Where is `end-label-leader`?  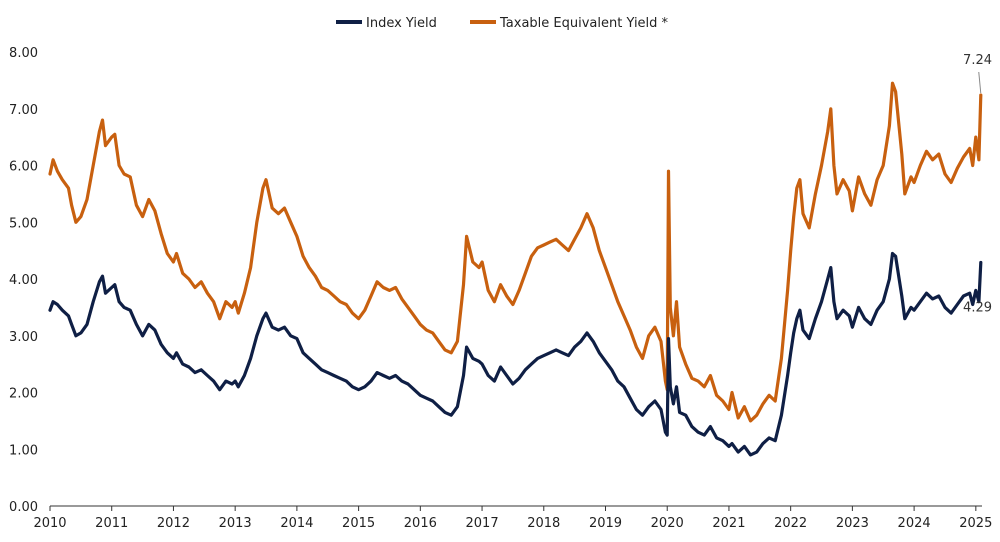
end-label-leader is located at coordinates (980, 82).